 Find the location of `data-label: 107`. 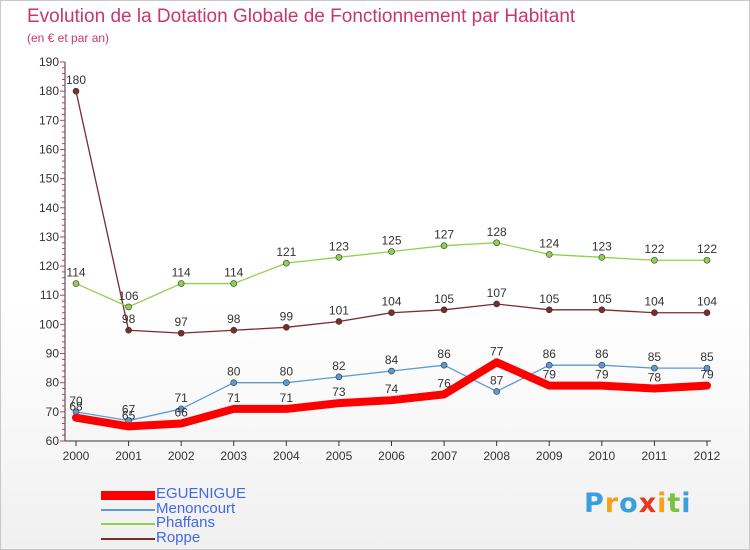

data-label: 107 is located at coordinates (497, 293).